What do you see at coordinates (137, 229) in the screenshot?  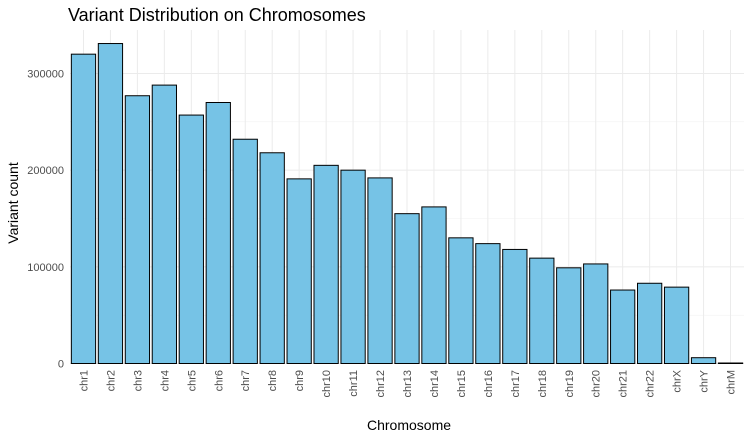 I see `bar-chr3` at bounding box center [137, 229].